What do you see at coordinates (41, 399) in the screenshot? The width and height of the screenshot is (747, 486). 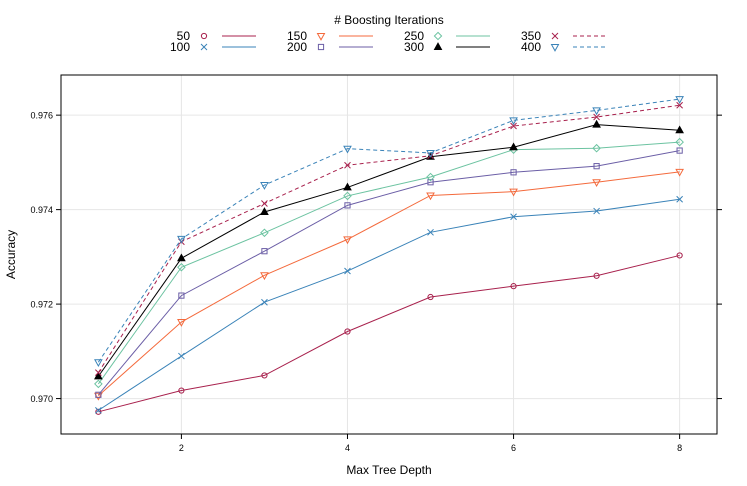 I see `y-tick-label: 0.970` at bounding box center [41, 399].